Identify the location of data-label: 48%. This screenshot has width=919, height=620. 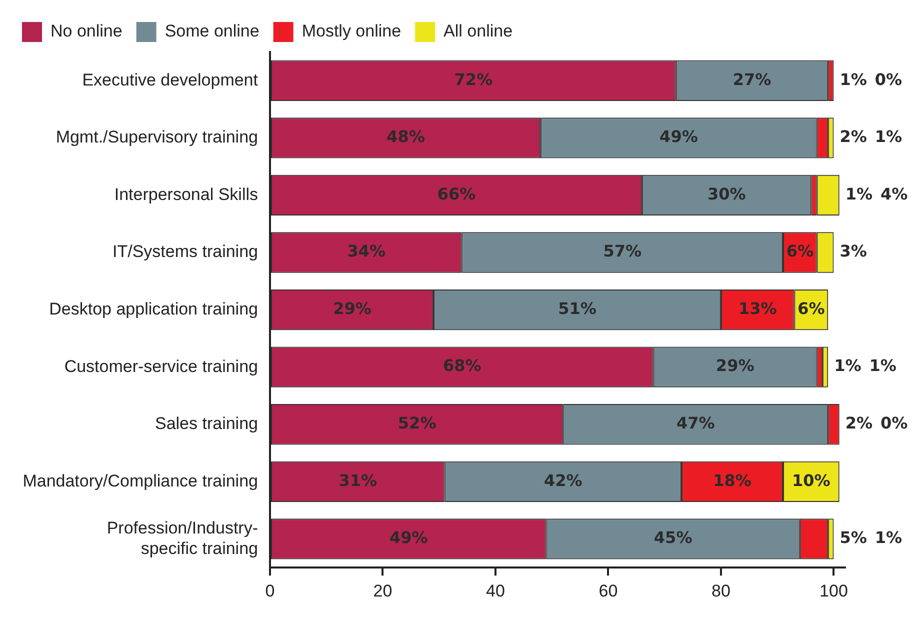
(405, 136).